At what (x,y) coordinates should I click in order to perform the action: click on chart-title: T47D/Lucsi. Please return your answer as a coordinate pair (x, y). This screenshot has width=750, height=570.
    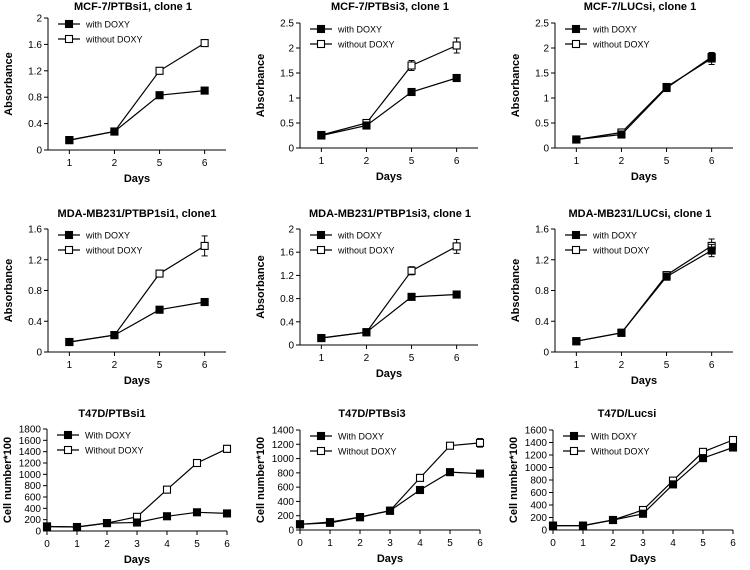
    Looking at the image, I should click on (627, 414).